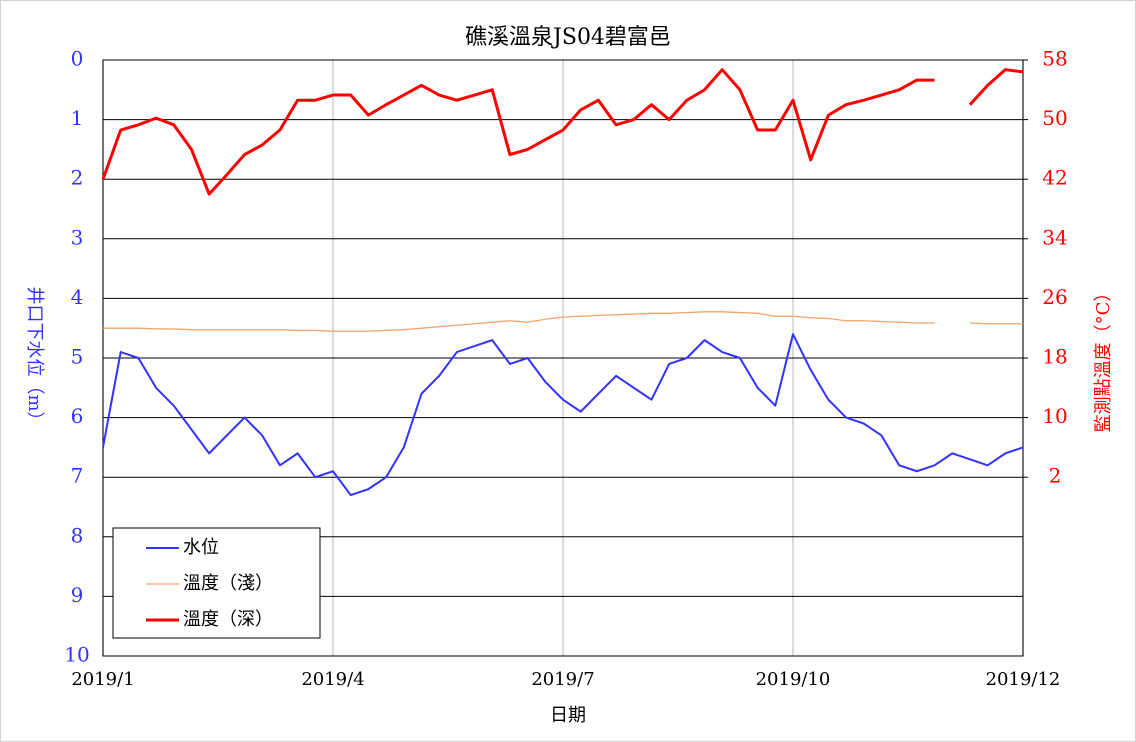  I want to click on y-tick-label: 7, so click(77, 476).